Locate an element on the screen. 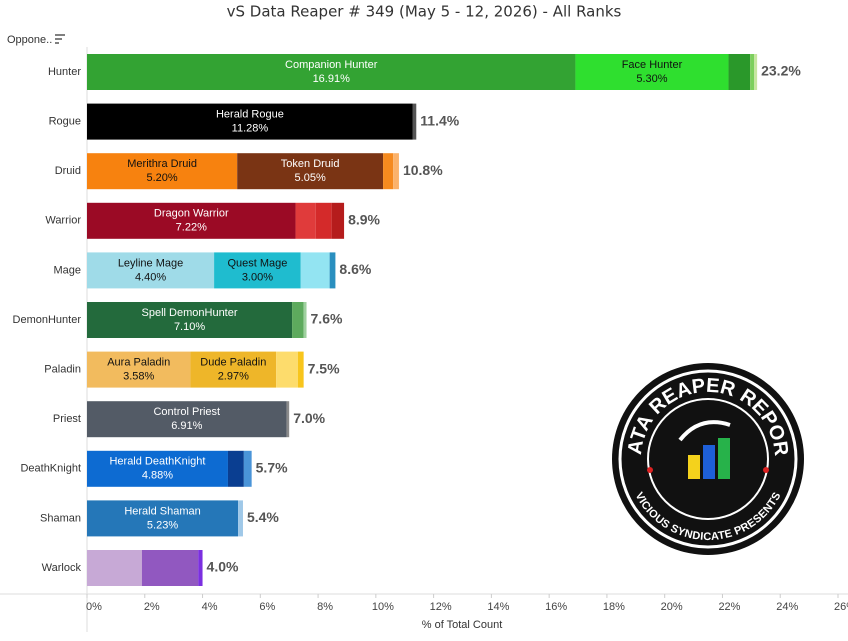 The image size is (848, 641). y-tick-label: Druid is located at coordinates (68, 171).